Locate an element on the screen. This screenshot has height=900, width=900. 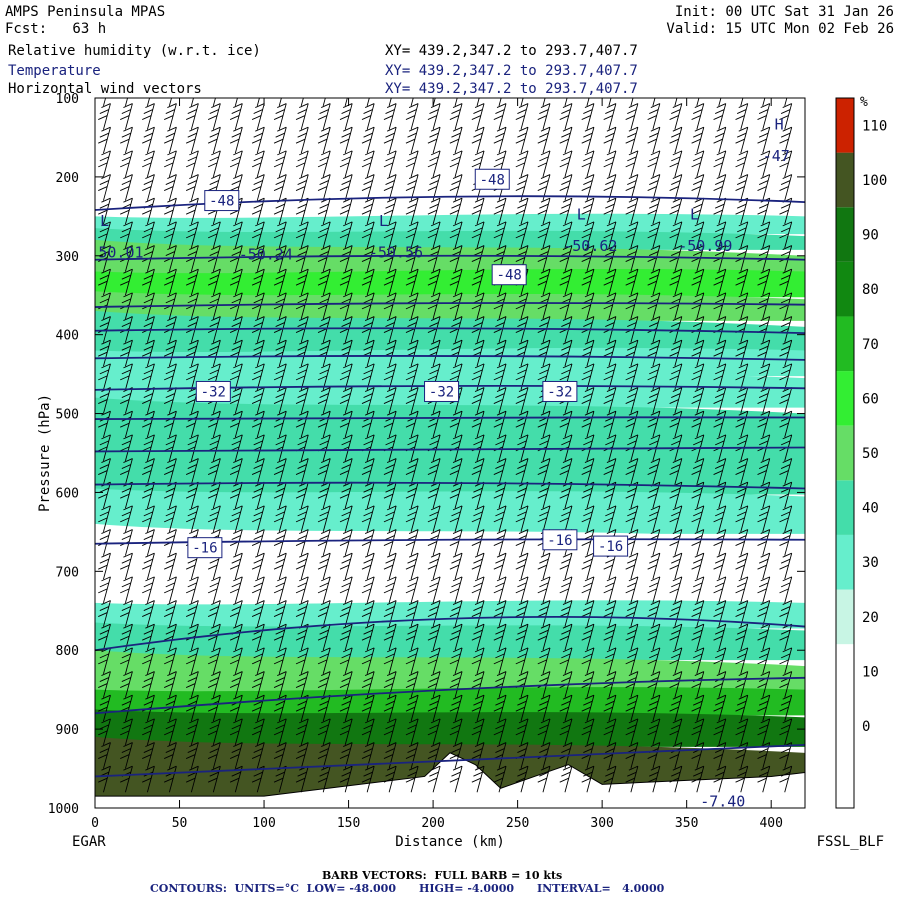
colorbar-swatch is located at coordinates (845, 562).